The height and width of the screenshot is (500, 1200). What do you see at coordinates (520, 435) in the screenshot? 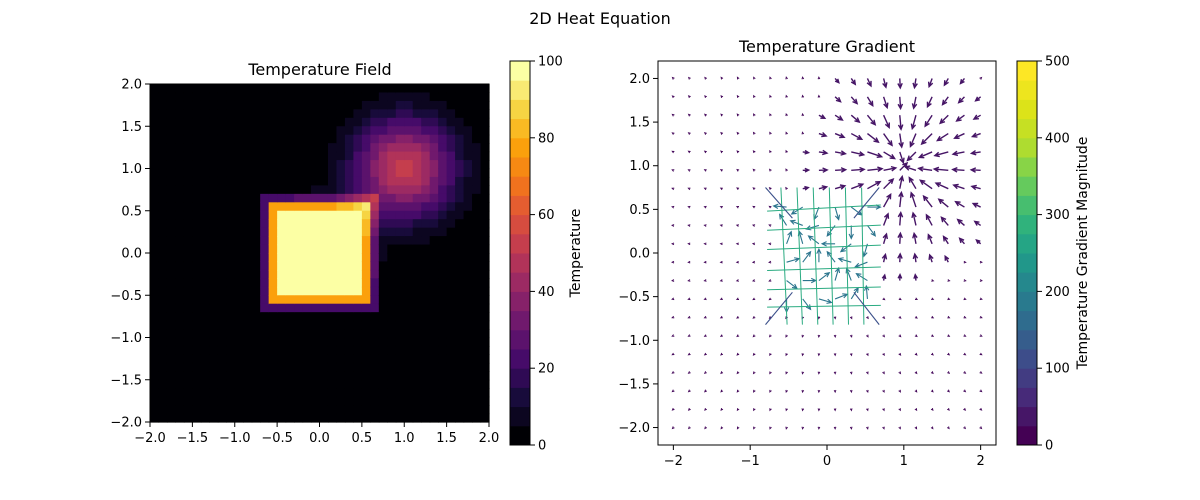
I see `temperature-colorbar-band` at bounding box center [520, 435].